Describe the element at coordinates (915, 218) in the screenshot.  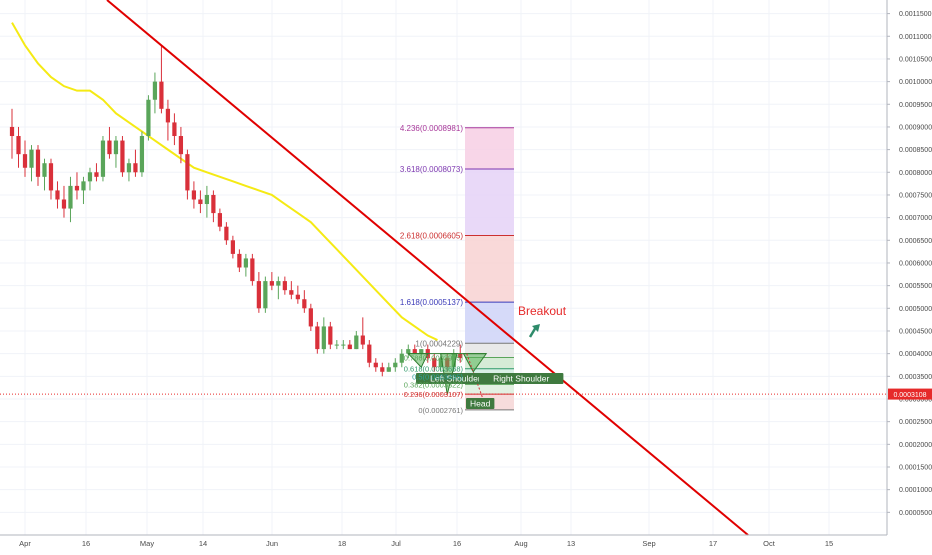
I see `y-tick-label: 0.0007000` at that location.